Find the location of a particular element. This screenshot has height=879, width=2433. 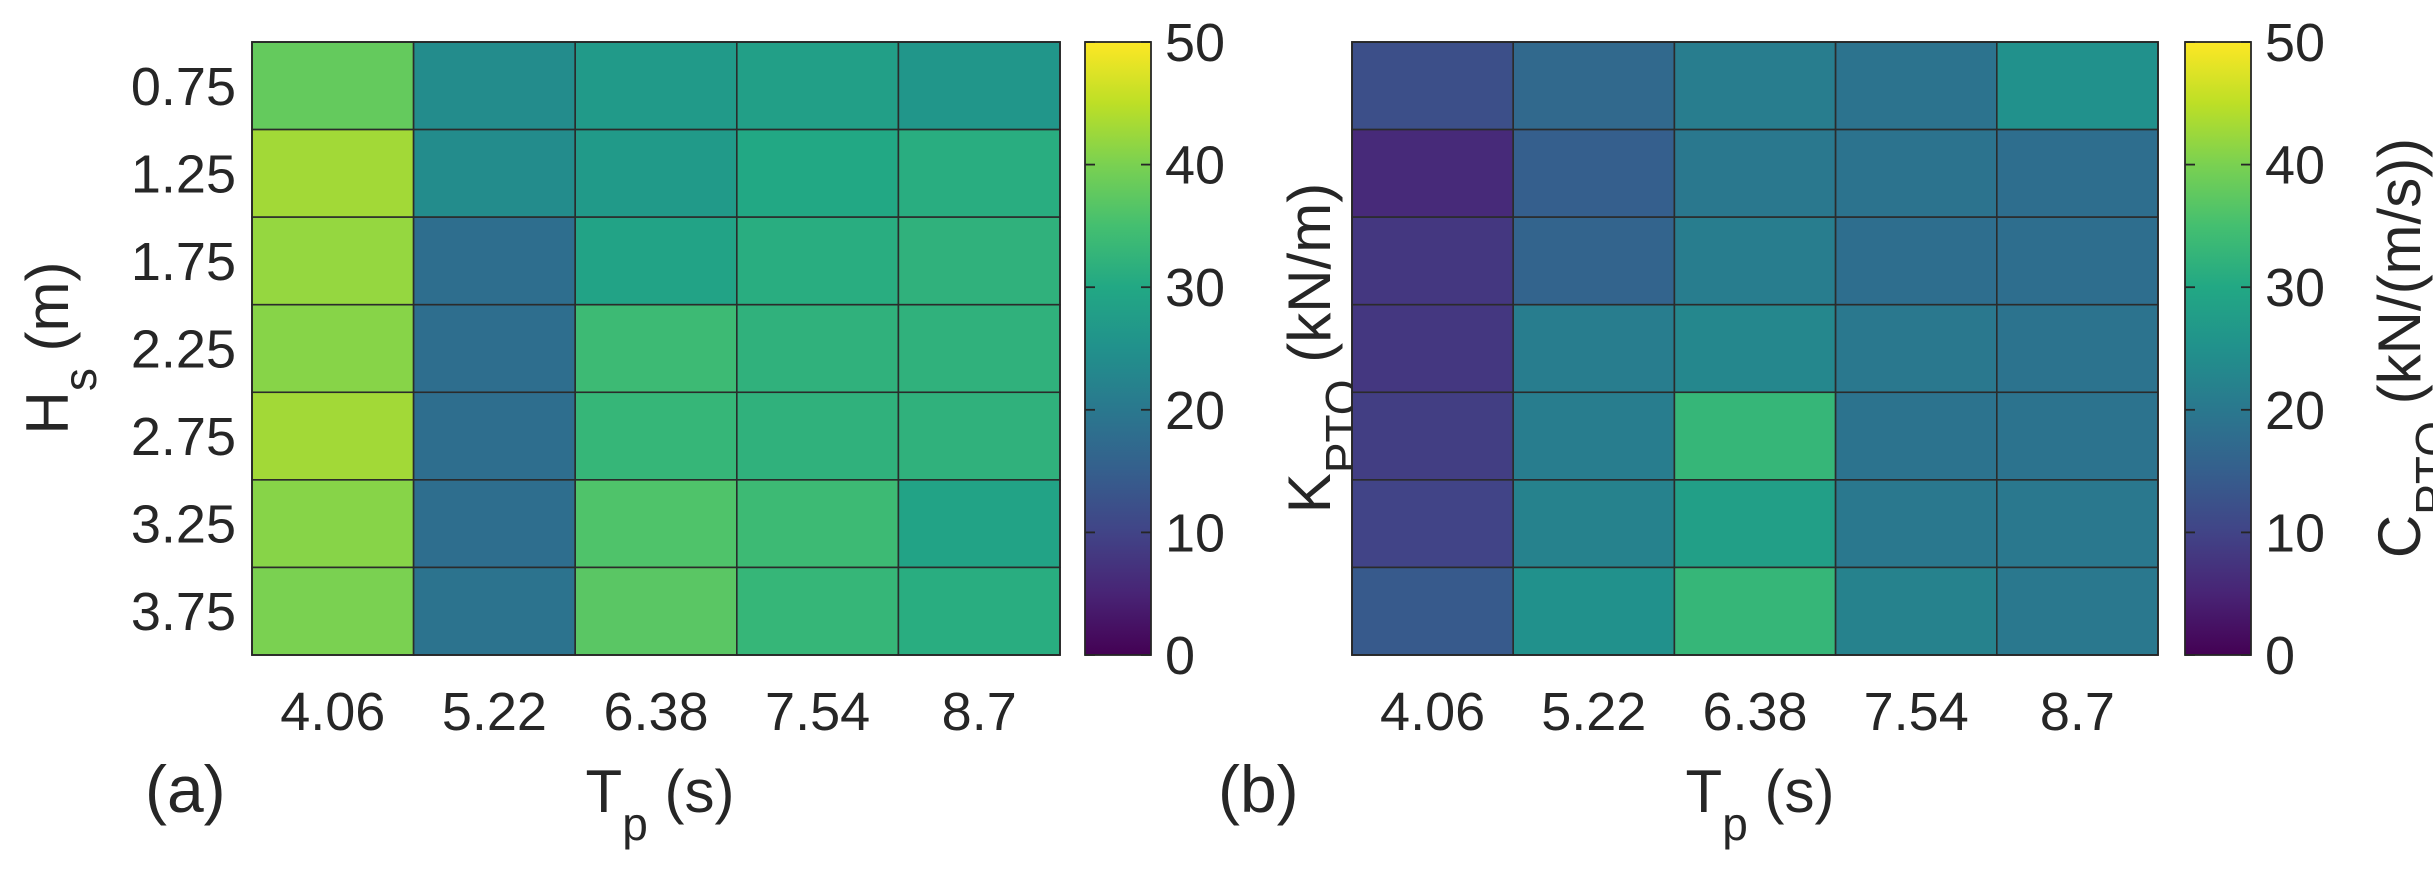

colorbar-label: CPTO (kN/(m/s)) is located at coordinates (2399, 348).